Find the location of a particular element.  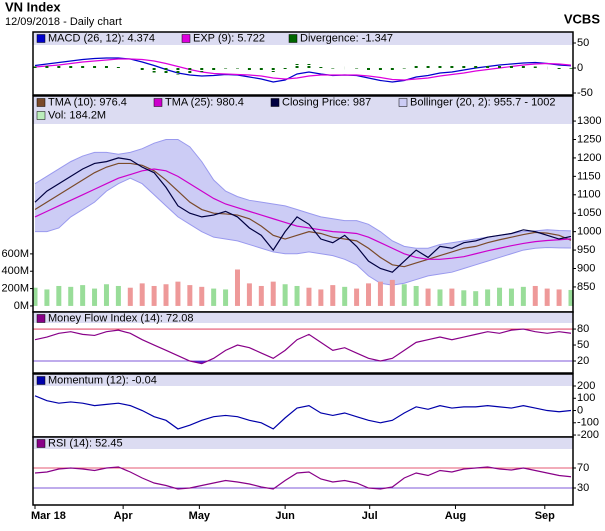

y-tick-label: 900 is located at coordinates (586, 268).